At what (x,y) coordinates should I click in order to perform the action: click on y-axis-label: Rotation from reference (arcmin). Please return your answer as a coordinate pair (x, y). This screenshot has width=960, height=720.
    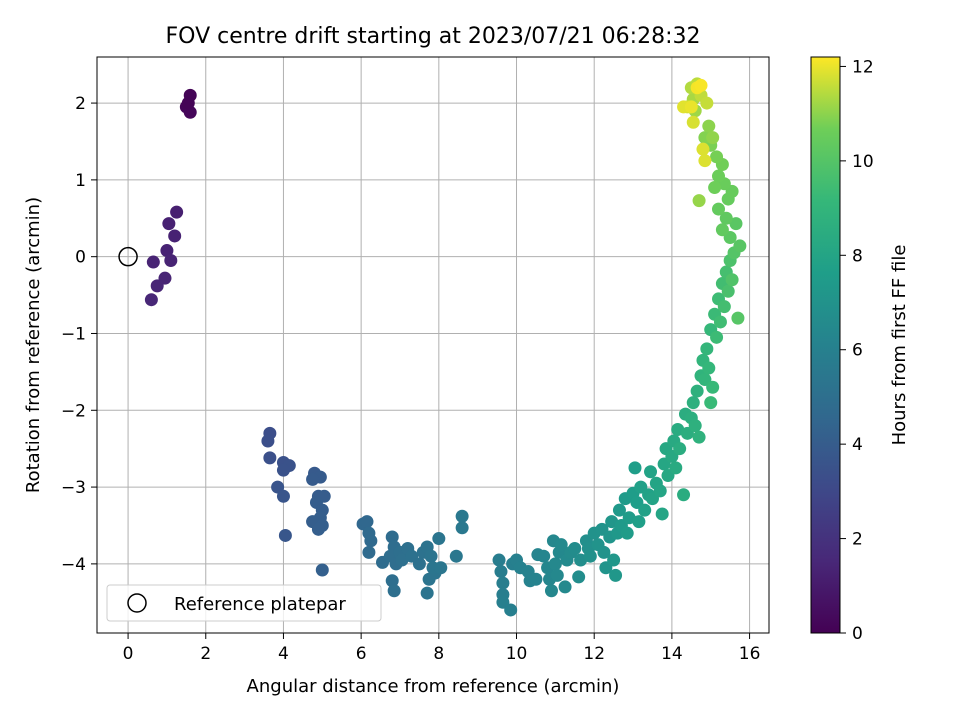
    Looking at the image, I should click on (33, 345).